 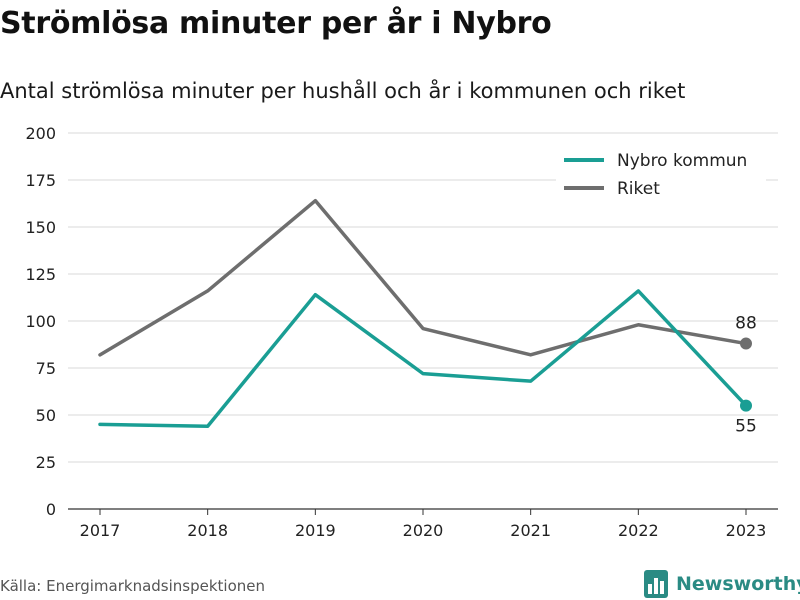 I want to click on legend: Nybro kommun Riket, so click(x=661, y=175).